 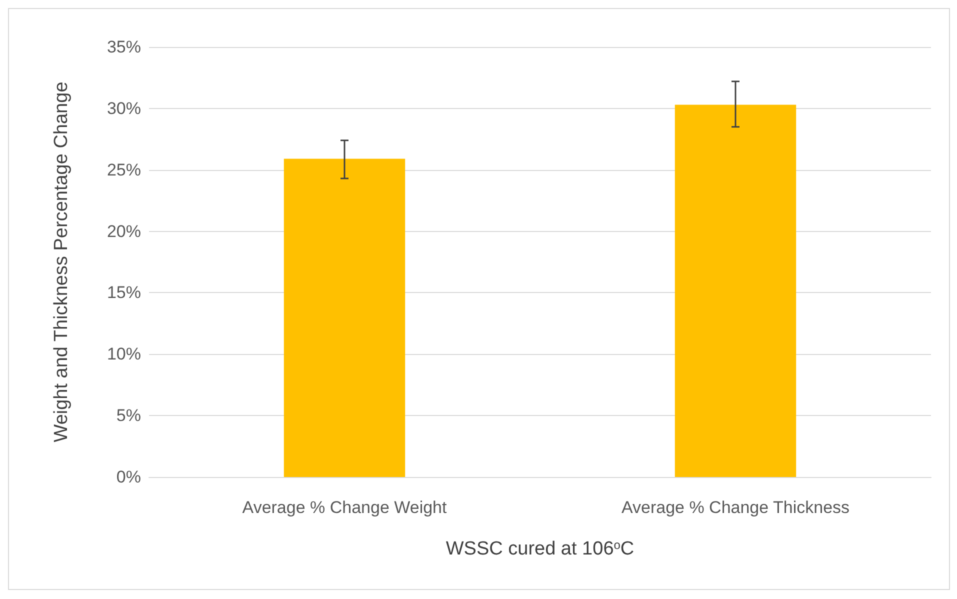 I want to click on y-tick-label: 35%, so click(x=123, y=47).